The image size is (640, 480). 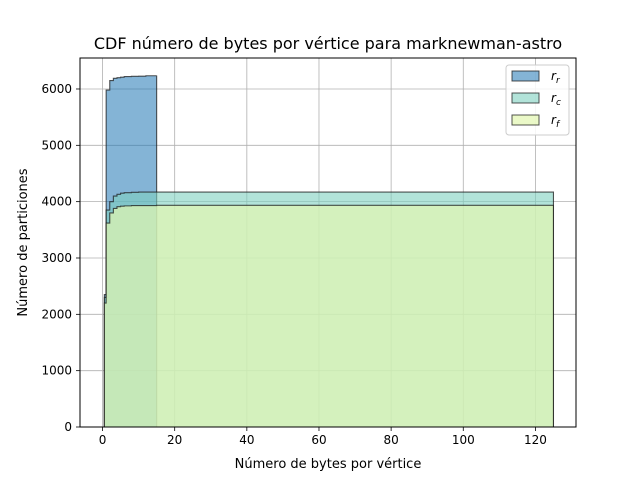 What do you see at coordinates (390, 440) in the screenshot?
I see `x-tick-label: 80` at bounding box center [390, 440].